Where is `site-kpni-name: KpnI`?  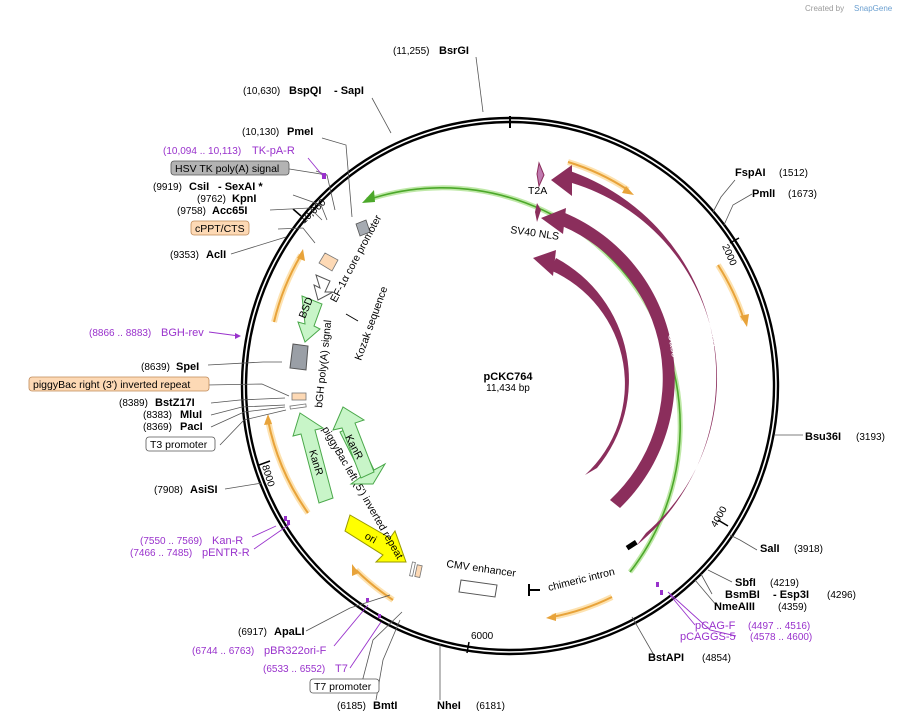
site-kpni-name: KpnI is located at coordinates (244, 199).